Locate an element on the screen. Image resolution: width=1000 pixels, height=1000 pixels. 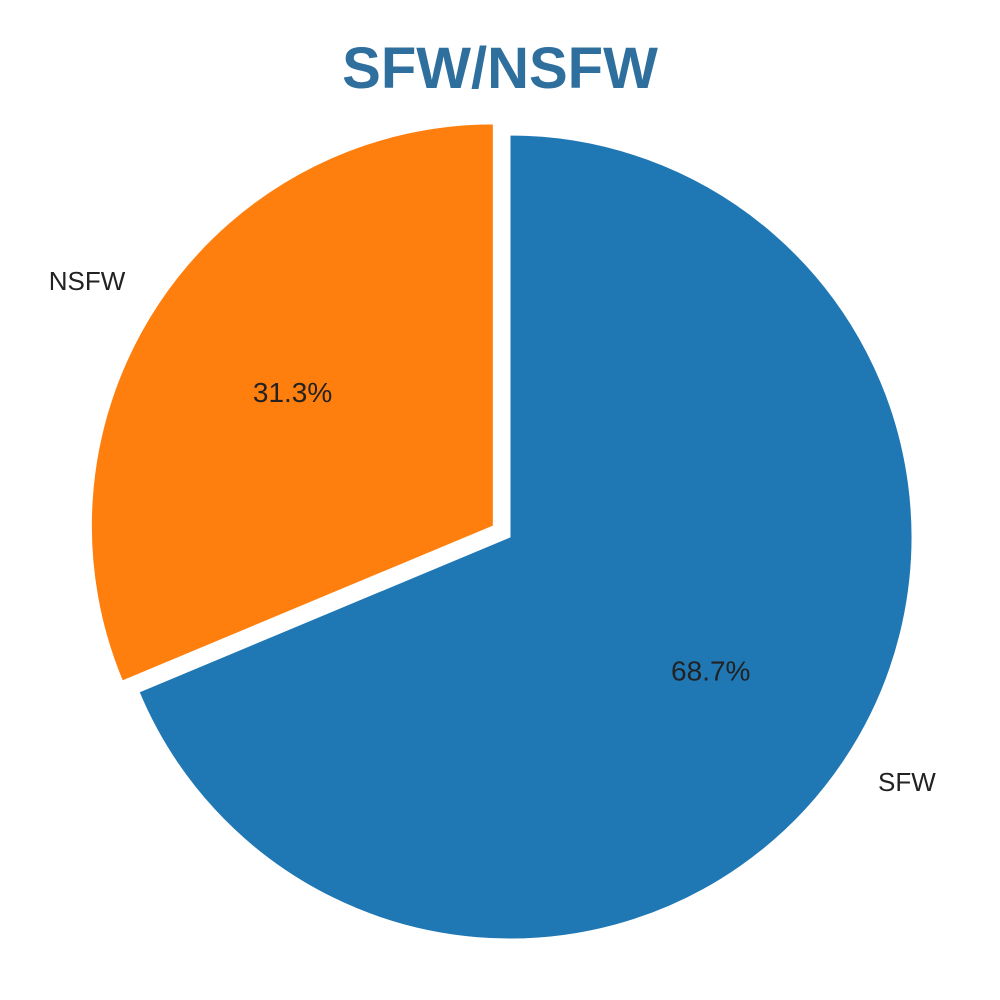
pct-label-sfw: 68.7% is located at coordinates (710, 671).